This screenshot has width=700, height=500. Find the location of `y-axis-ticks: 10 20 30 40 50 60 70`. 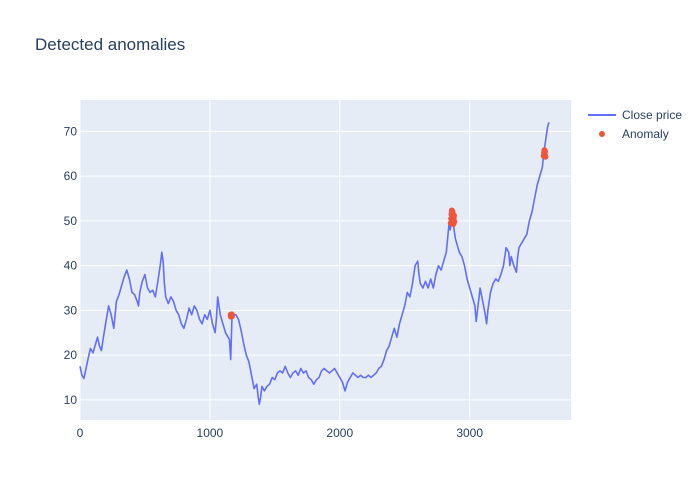

y-axis-ticks: 10 20 30 40 50 60 70 is located at coordinates (71, 265).